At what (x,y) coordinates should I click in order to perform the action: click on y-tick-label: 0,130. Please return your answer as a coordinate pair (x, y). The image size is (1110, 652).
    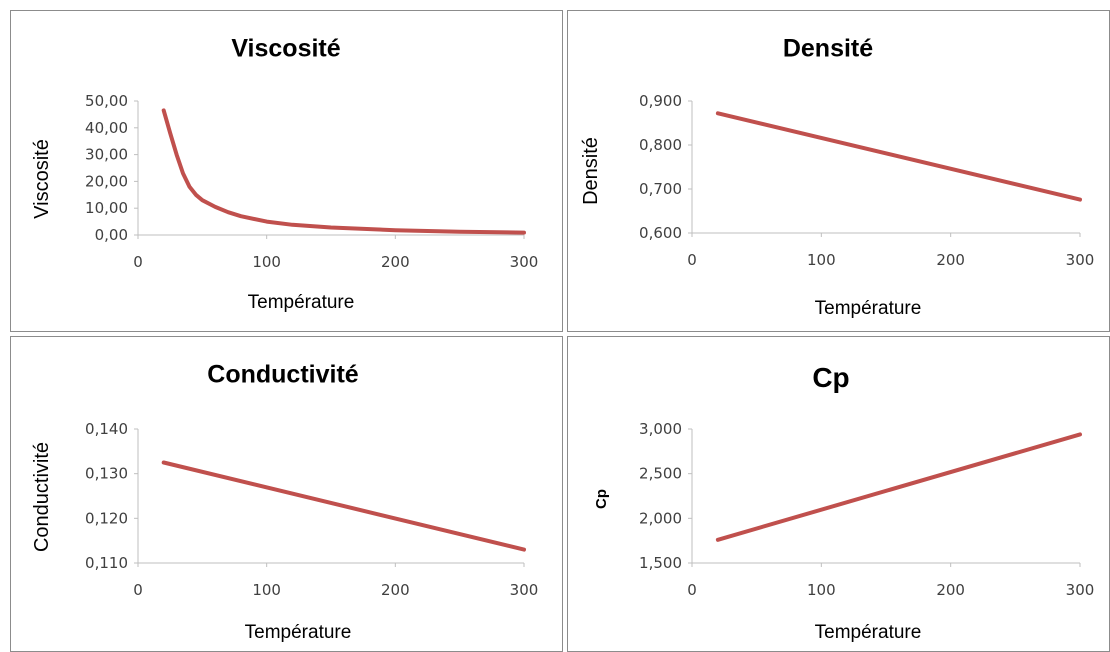
    Looking at the image, I should click on (106, 474).